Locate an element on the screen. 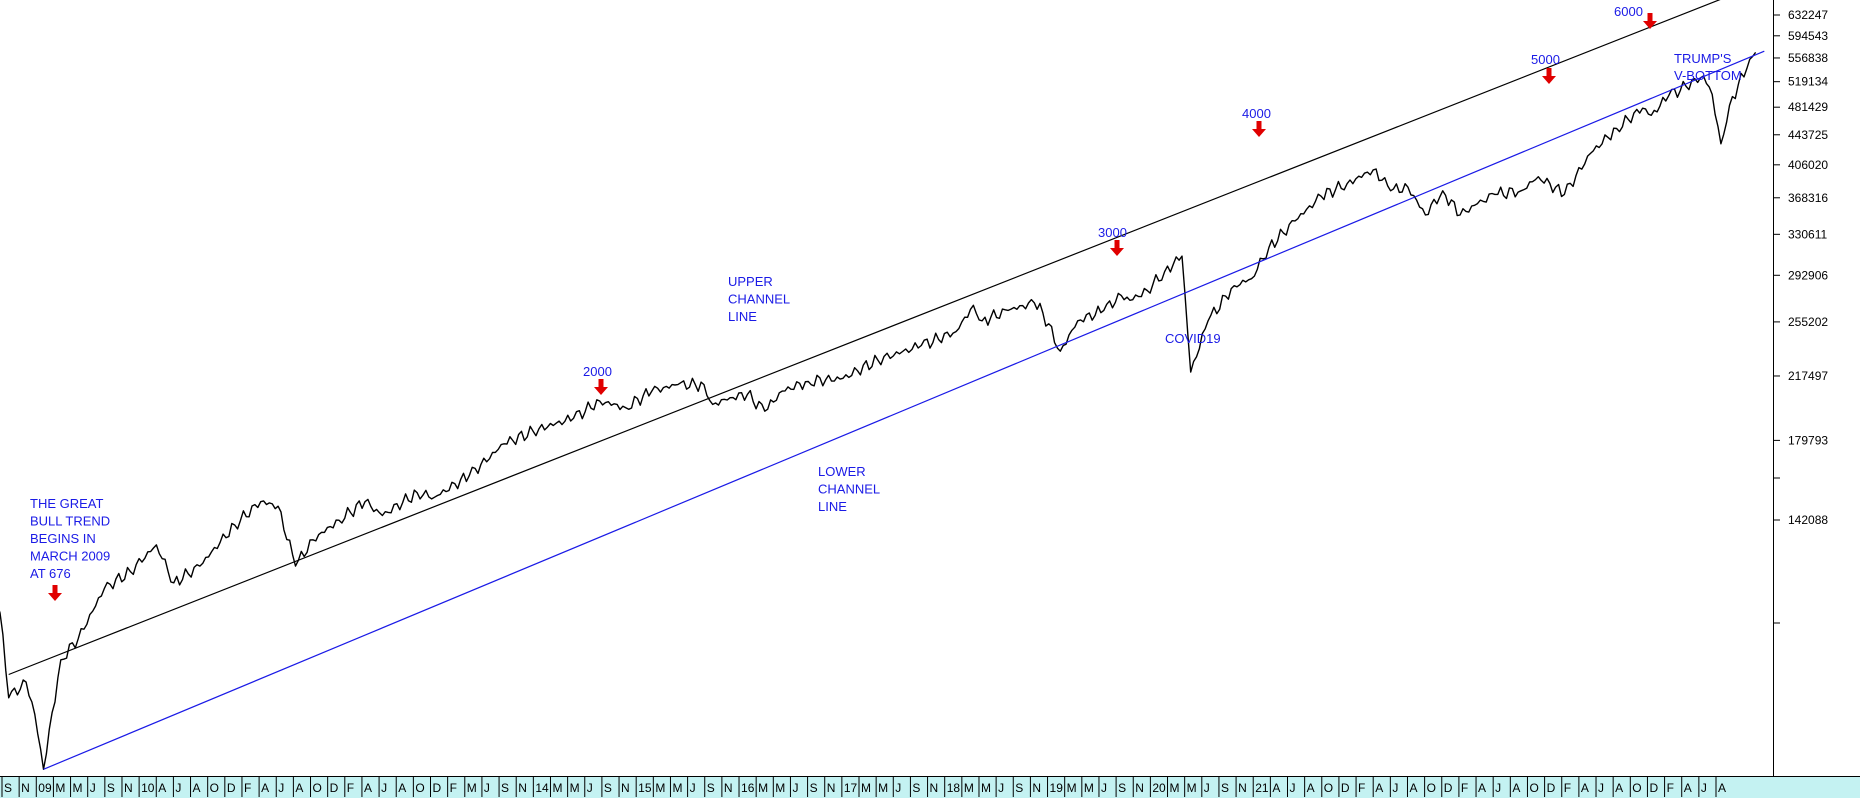 The width and height of the screenshot is (1860, 798). month-label: 16 is located at coordinates (748, 788).